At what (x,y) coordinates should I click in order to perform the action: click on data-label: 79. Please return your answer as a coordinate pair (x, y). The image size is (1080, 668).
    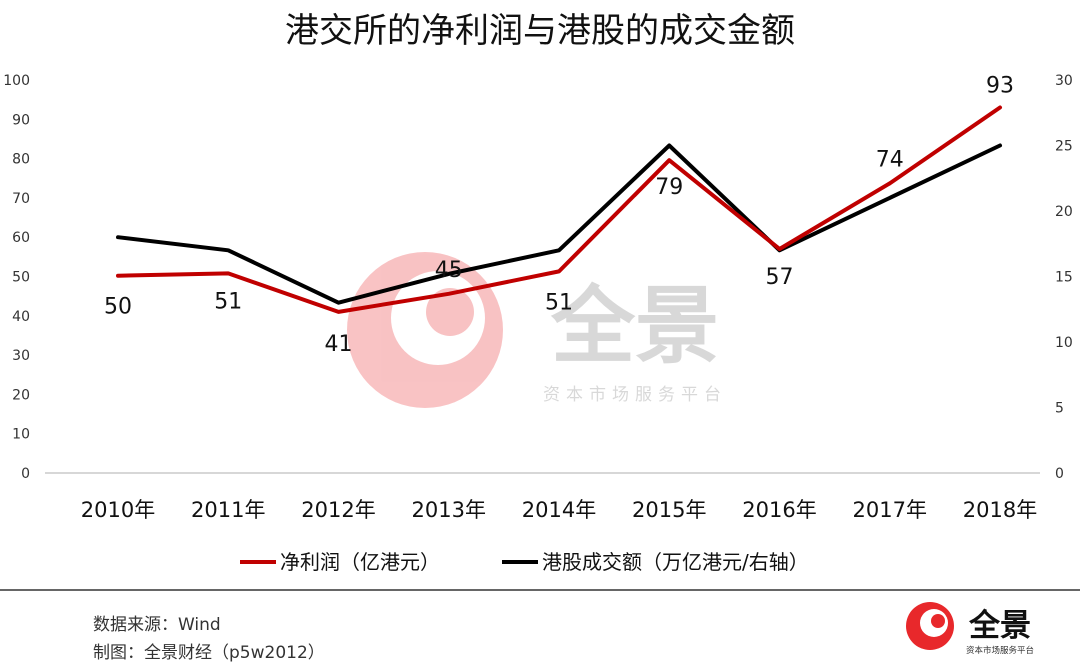
    Looking at the image, I should click on (669, 187).